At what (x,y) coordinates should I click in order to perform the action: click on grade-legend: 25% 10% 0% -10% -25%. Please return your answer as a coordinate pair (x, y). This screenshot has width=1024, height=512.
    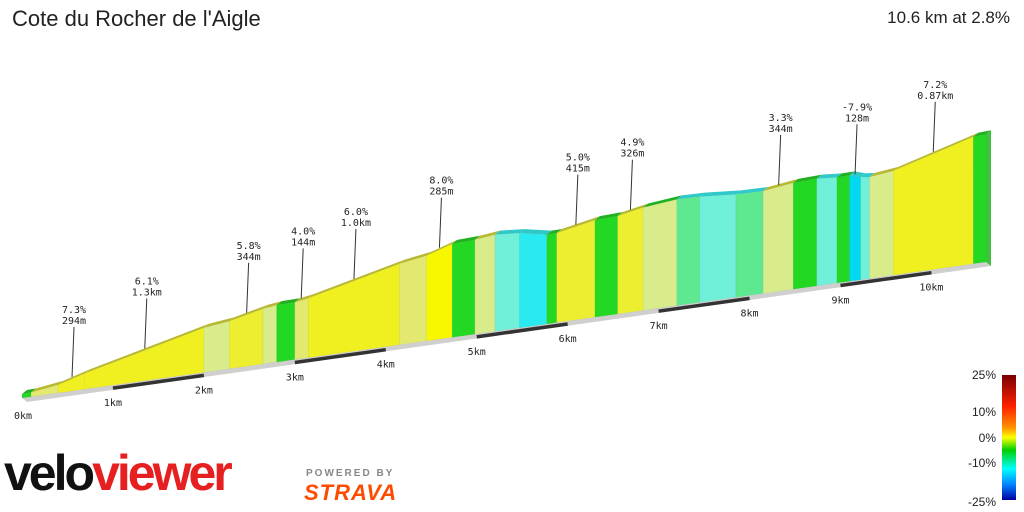
    Looking at the image, I should click on (992, 438).